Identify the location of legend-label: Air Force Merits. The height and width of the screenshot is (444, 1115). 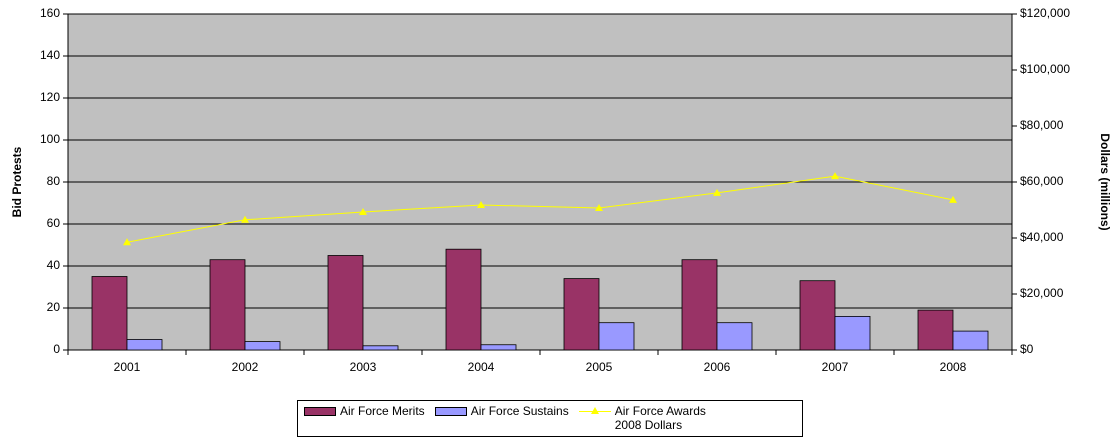
(382, 411).